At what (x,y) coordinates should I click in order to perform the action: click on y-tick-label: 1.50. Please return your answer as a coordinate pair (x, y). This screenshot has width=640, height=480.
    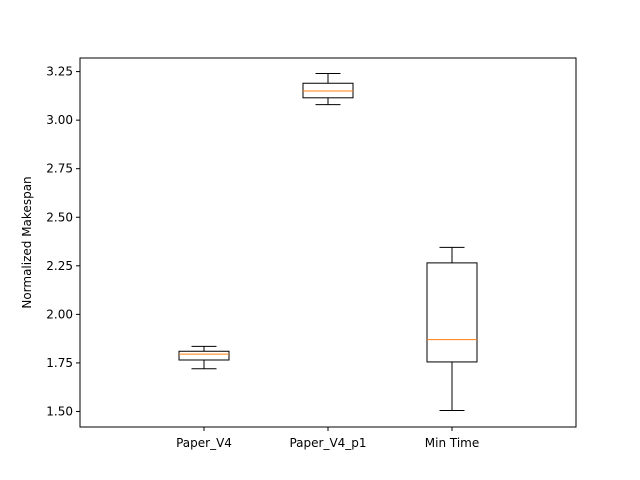
    Looking at the image, I should click on (59, 411).